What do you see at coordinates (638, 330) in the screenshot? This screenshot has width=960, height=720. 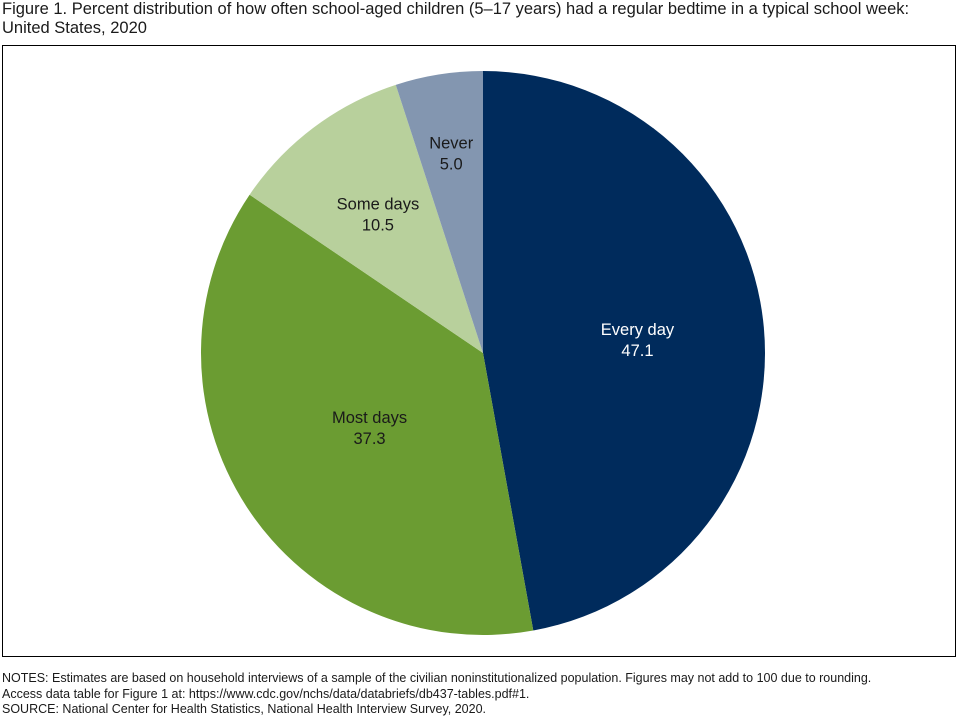 I see `slice-label: Every day` at bounding box center [638, 330].